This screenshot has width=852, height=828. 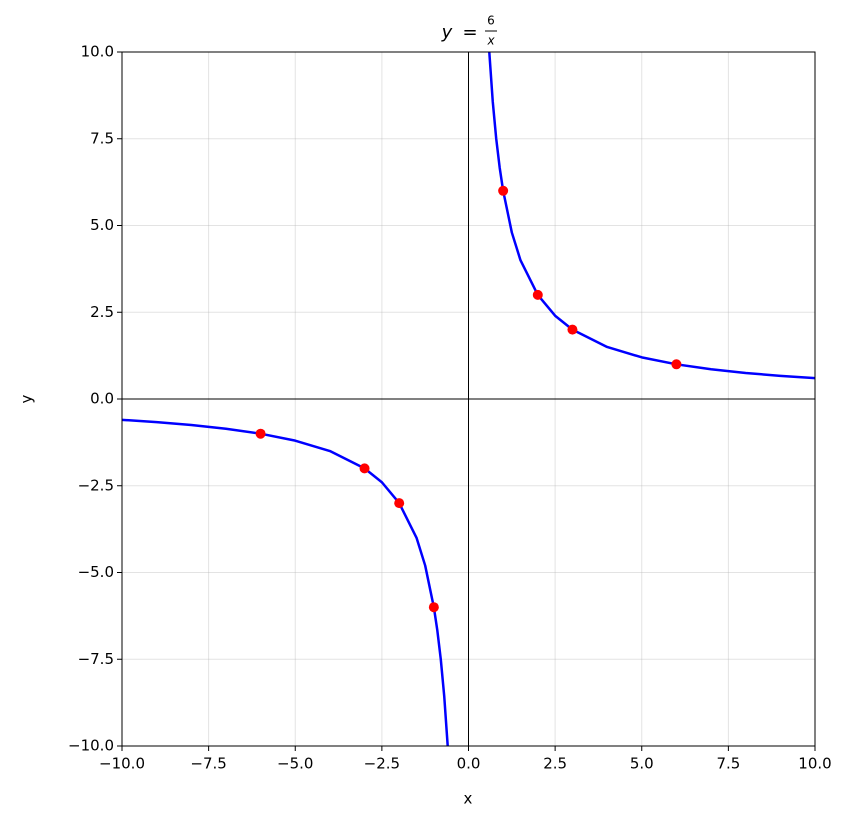 I want to click on y-tick-label: 0.0, so click(x=102, y=399).